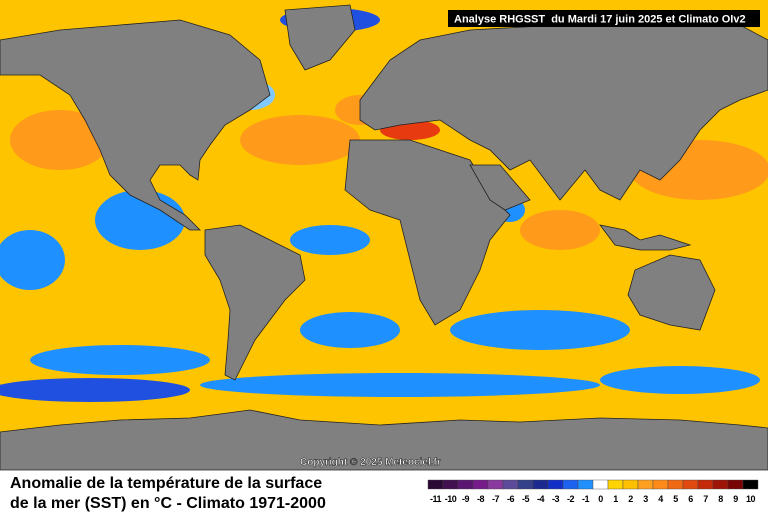 The image size is (768, 517). Describe the element at coordinates (600, 499) in the screenshot. I see `legend-label: 0` at that location.